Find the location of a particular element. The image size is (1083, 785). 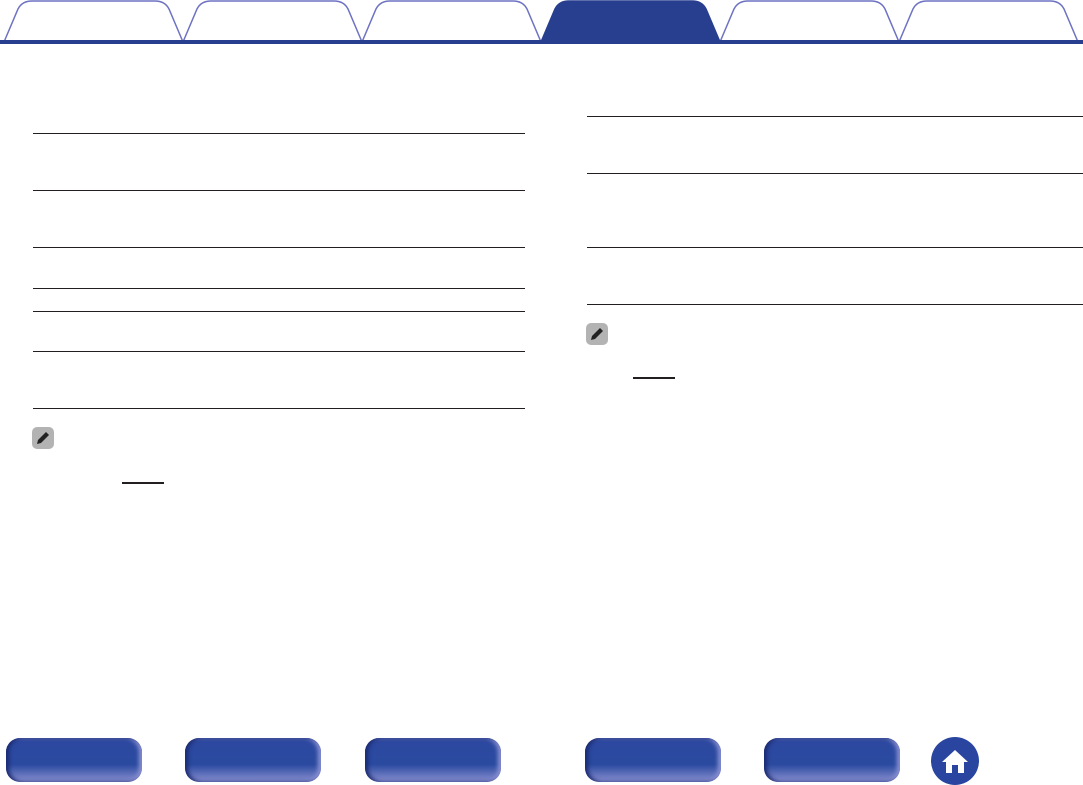

home-icon is located at coordinates (955, 761).